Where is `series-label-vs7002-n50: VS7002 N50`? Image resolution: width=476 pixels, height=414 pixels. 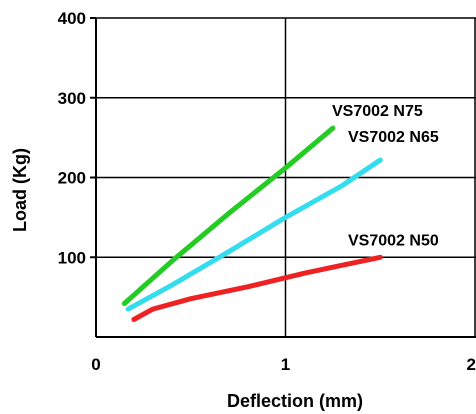
series-label-vs7002-n50: VS7002 N50 is located at coordinates (393, 240).